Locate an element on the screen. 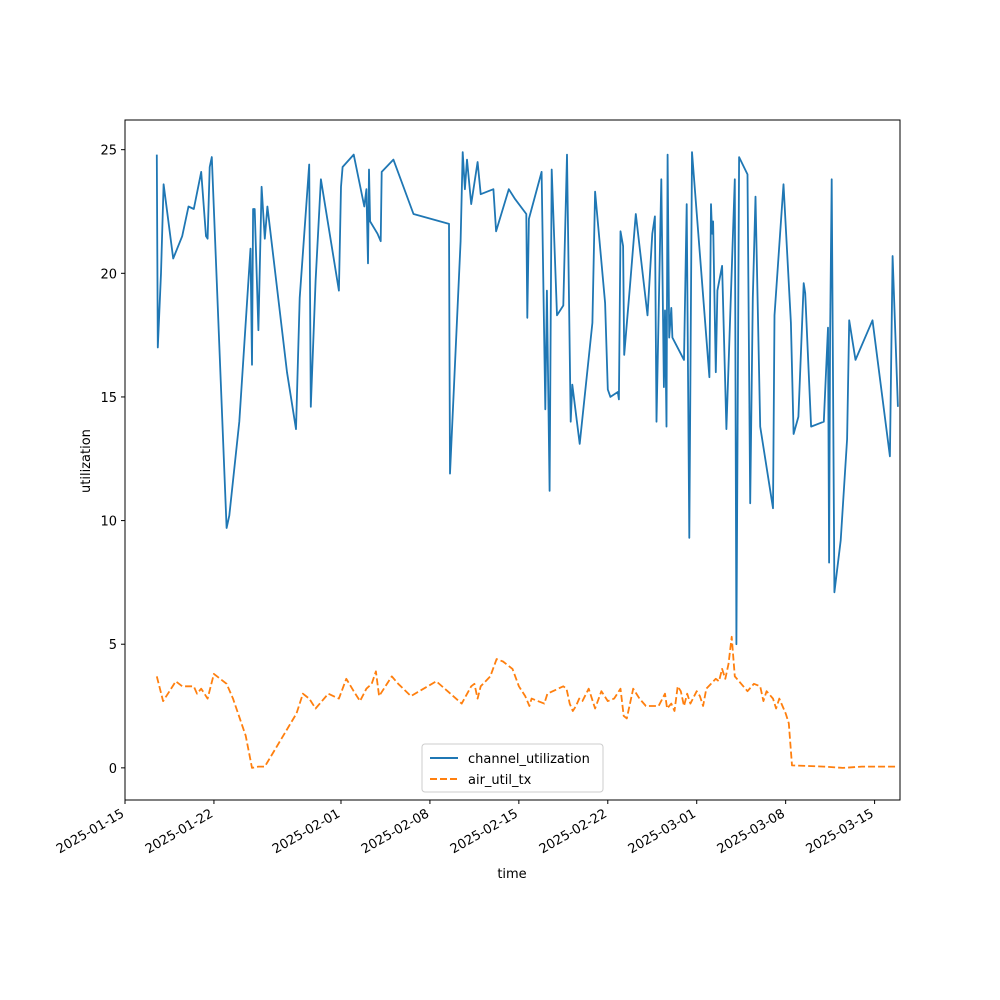 This screenshot has height=1000, width=1000. y-tick-label: 25 is located at coordinates (108, 151).